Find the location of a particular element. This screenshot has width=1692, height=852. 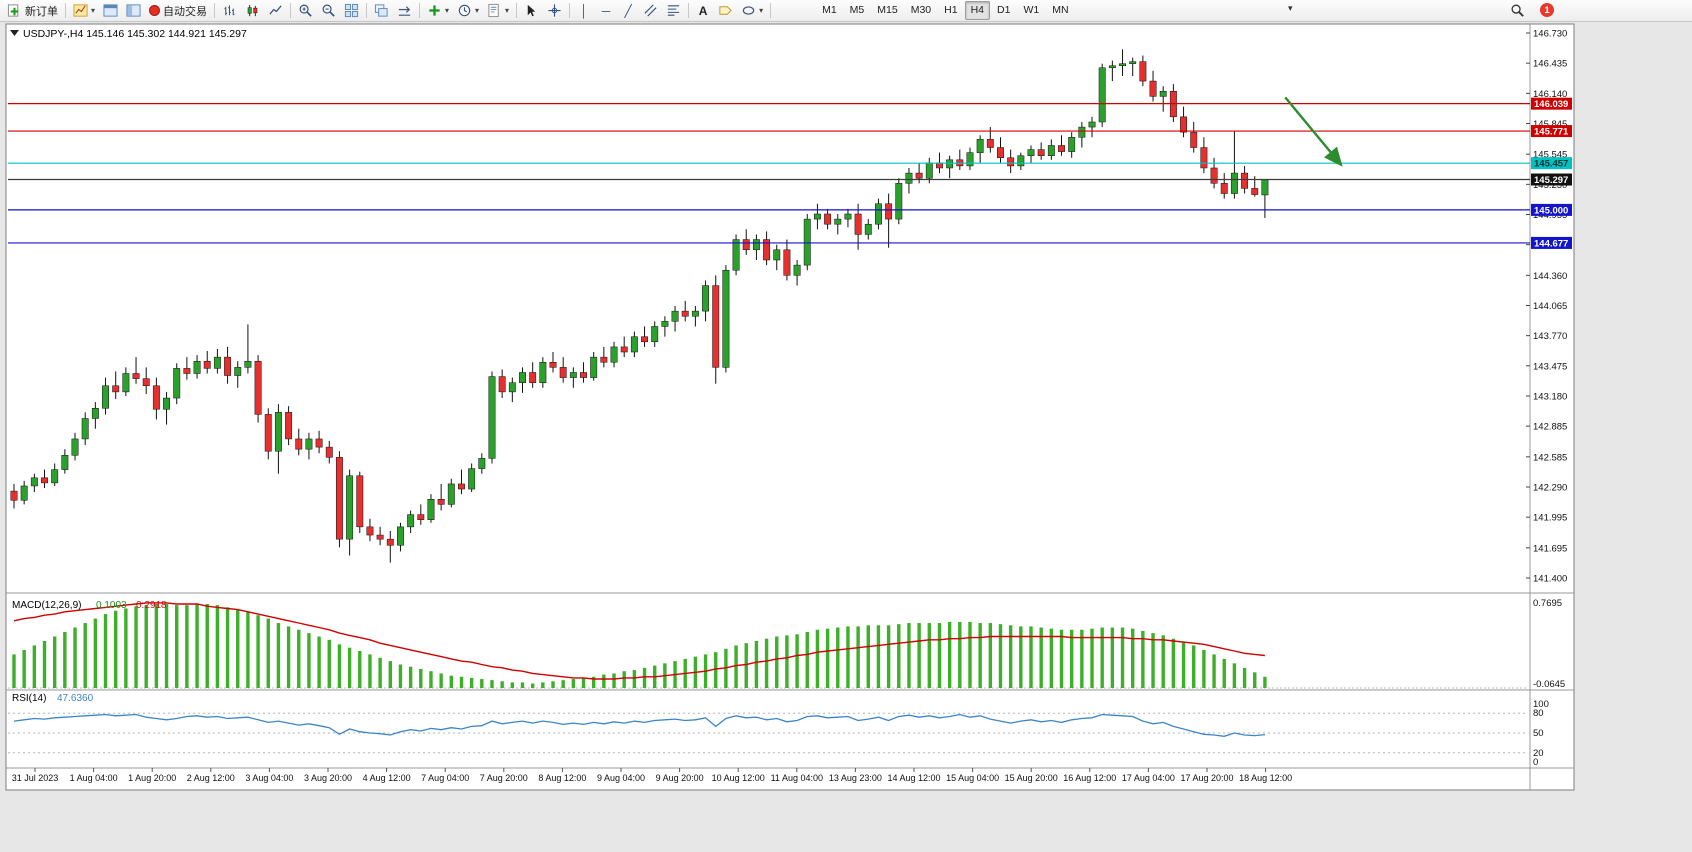

svg-text: 9 Aug 20:00 is located at coordinates (680, 778).